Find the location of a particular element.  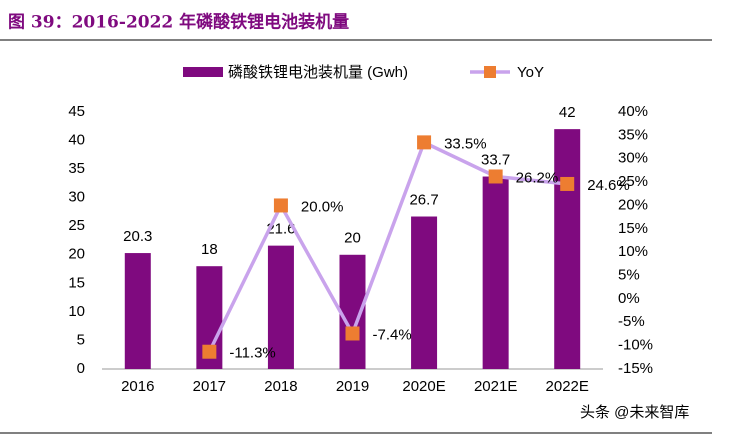

yoy-value-label: 26.2% is located at coordinates (537, 177).